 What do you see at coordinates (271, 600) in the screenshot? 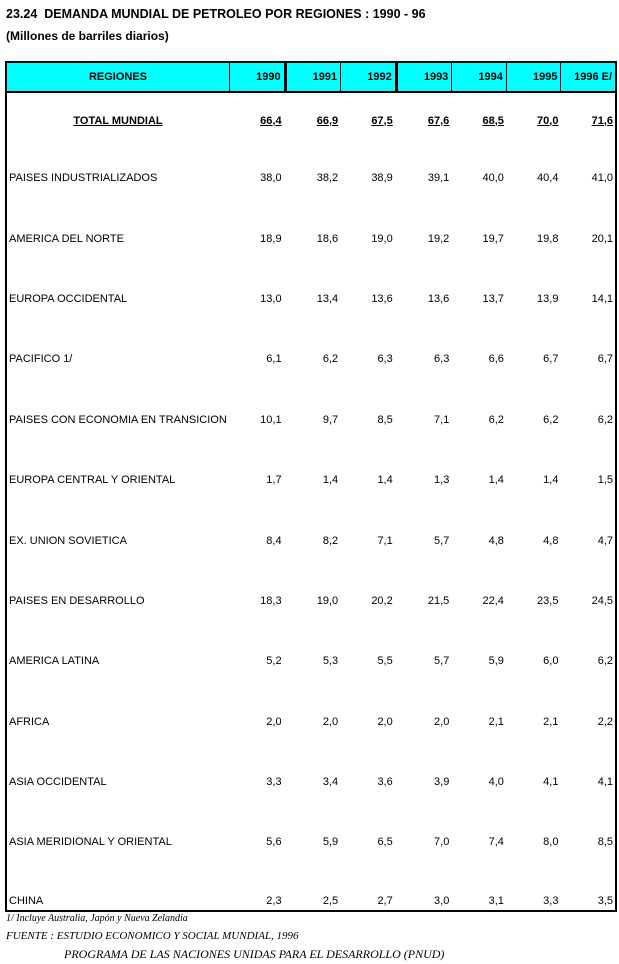
I see `cell-value: 18,3` at bounding box center [271, 600].